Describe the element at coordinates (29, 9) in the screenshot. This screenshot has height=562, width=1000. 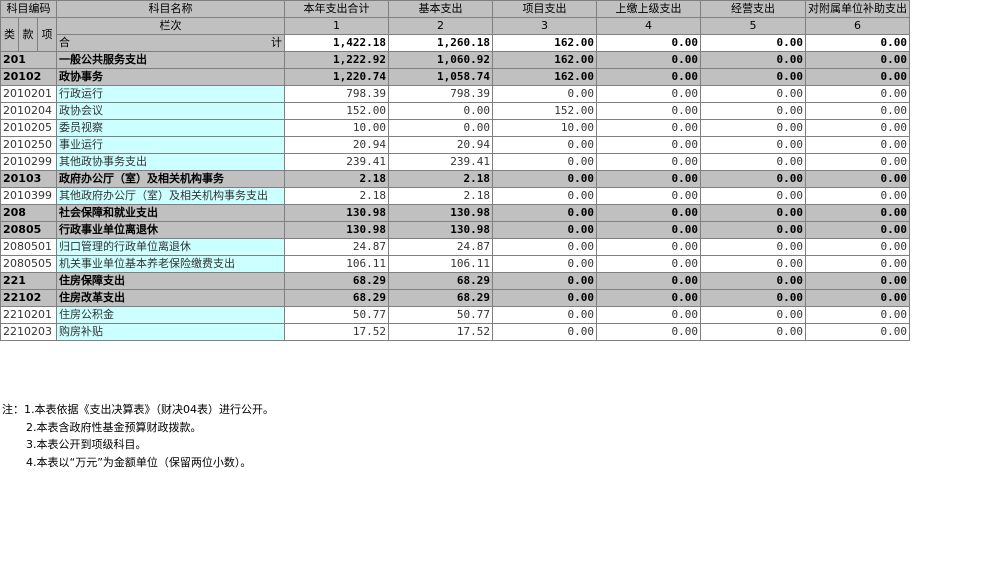
I see `header-code: 科目编码` at that location.